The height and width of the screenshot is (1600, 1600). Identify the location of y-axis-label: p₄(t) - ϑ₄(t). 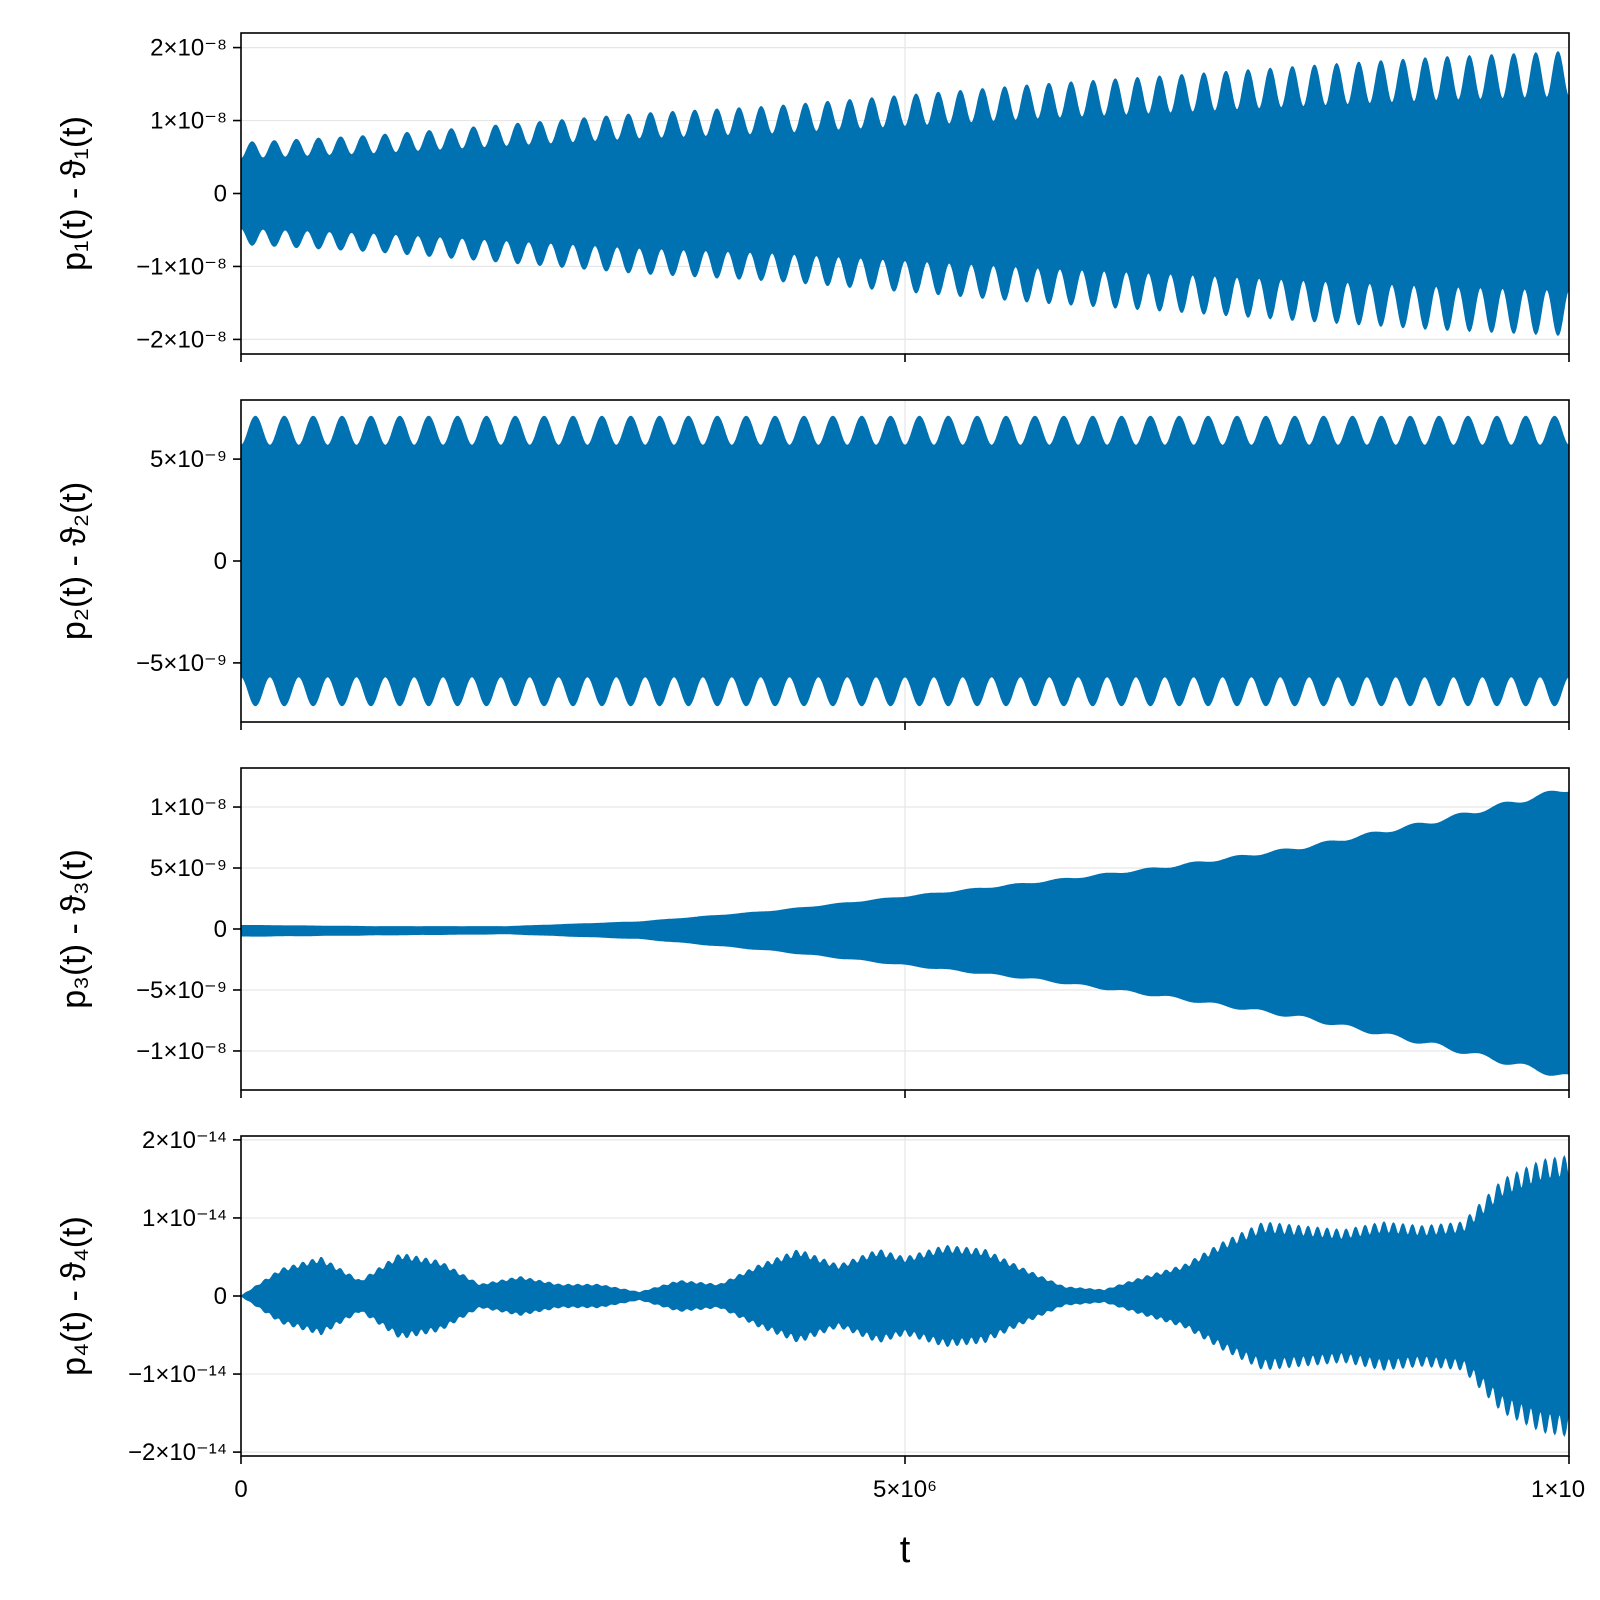
(74, 1296).